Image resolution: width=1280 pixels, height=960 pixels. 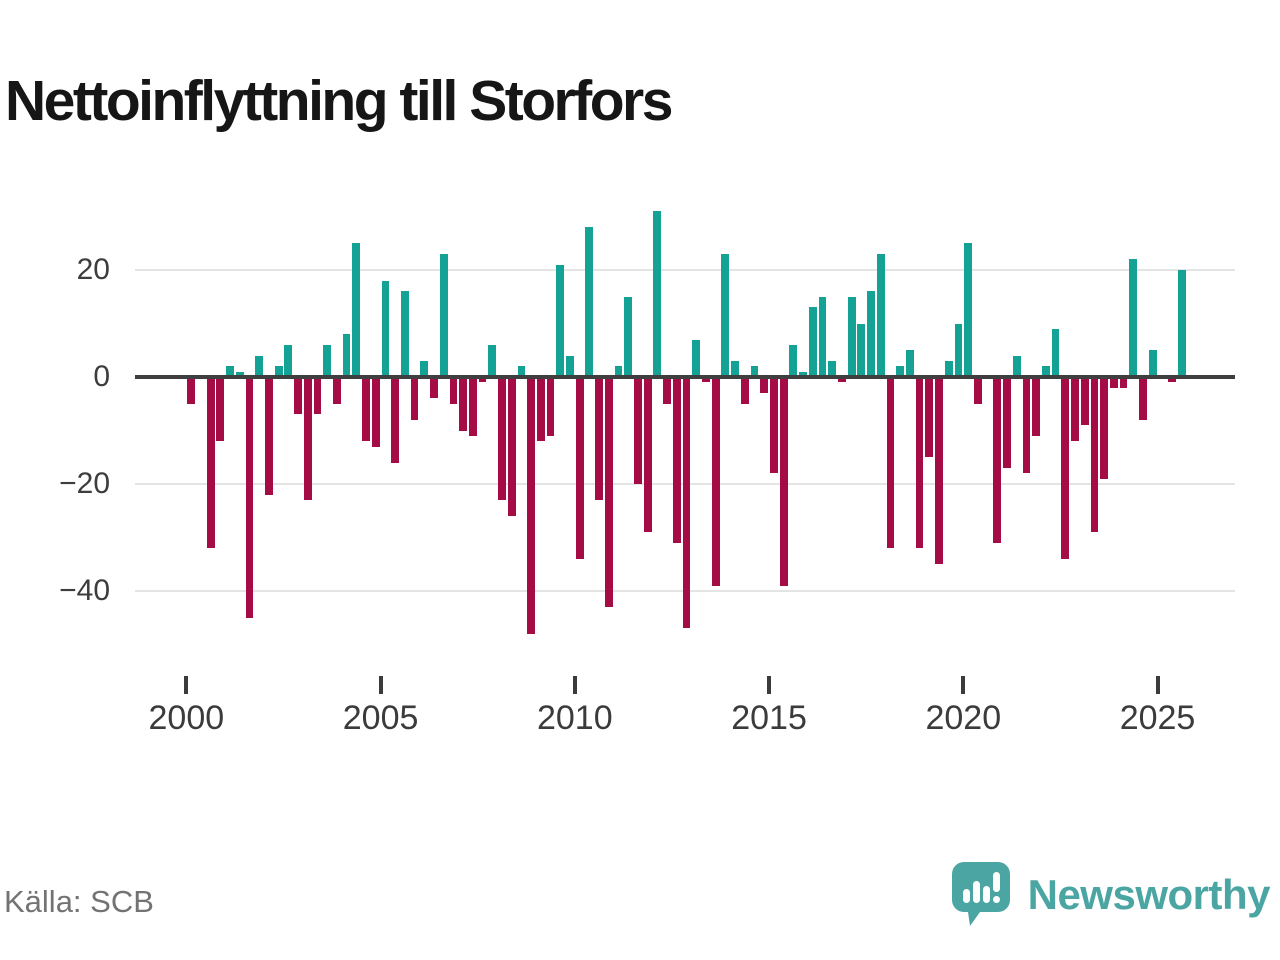 I want to click on y-axis-label--20: −20, so click(x=84, y=483).